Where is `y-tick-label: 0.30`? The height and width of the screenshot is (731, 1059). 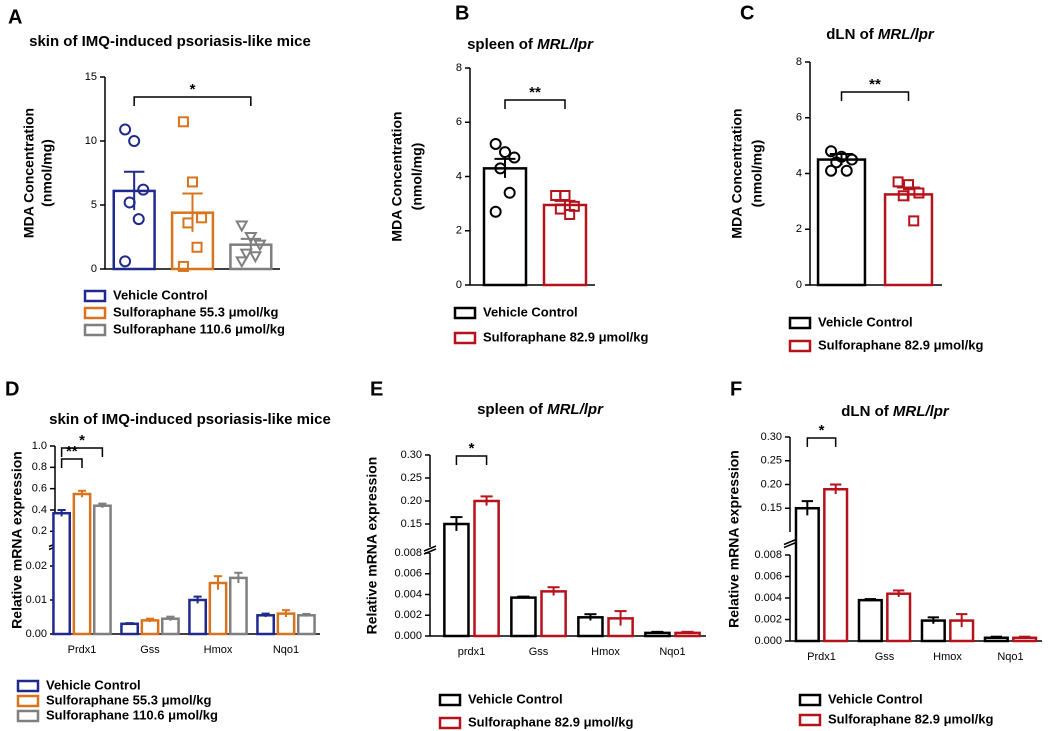
y-tick-label: 0.30 is located at coordinates (771, 437).